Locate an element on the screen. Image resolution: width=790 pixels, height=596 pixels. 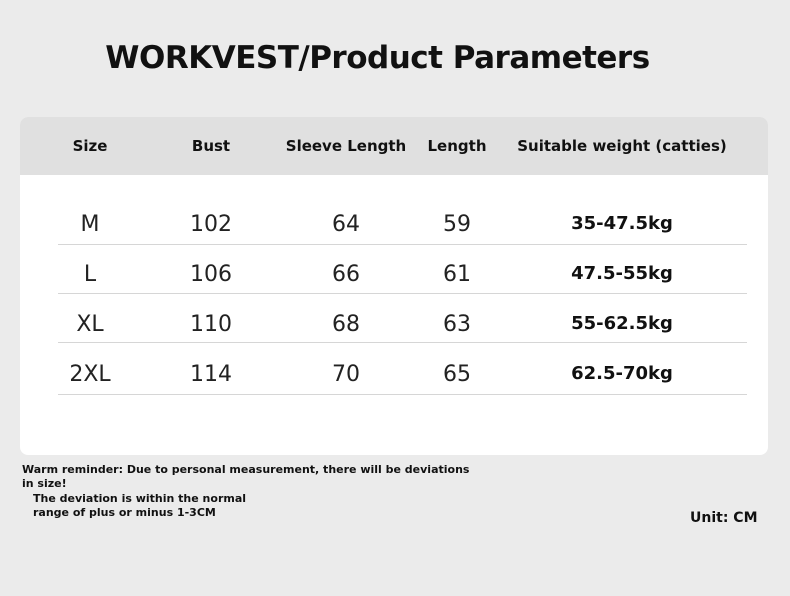
table-cell: 59 is located at coordinates (457, 224).